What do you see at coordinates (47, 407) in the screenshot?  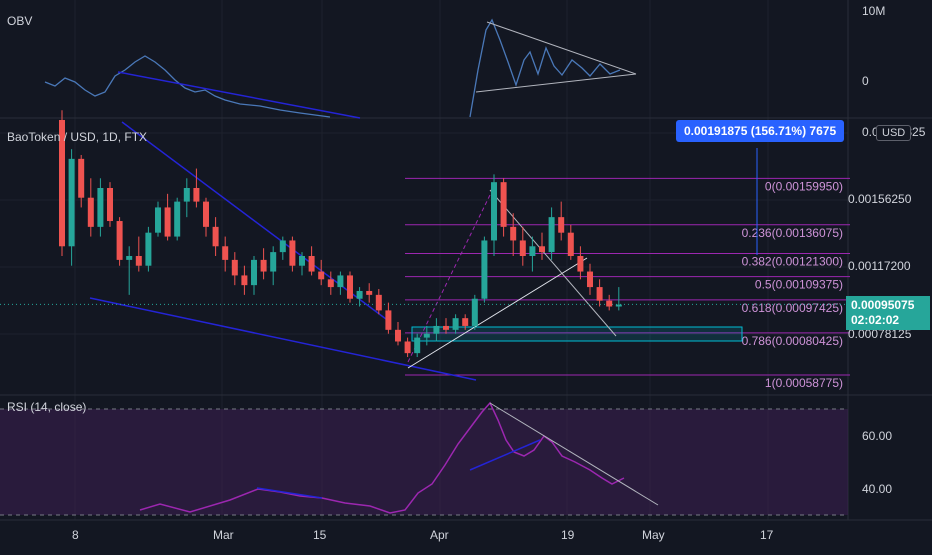 I see `rsi-title: RSI (14, close)` at bounding box center [47, 407].